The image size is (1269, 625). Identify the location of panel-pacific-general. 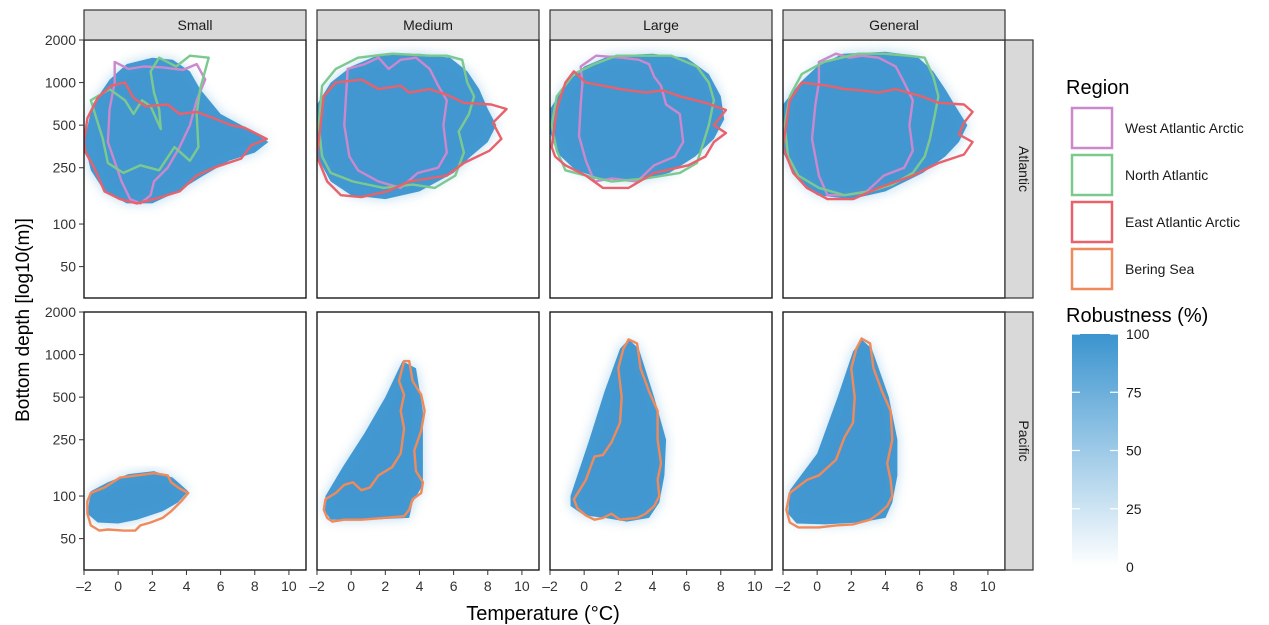
(841, 433).